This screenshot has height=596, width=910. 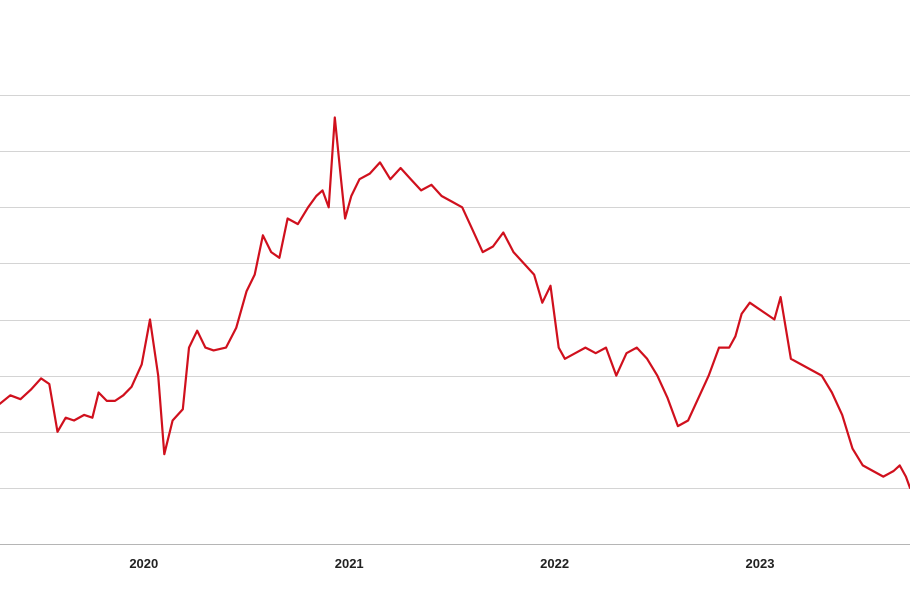 I want to click on x-tick-label: 2023, so click(x=760, y=563).